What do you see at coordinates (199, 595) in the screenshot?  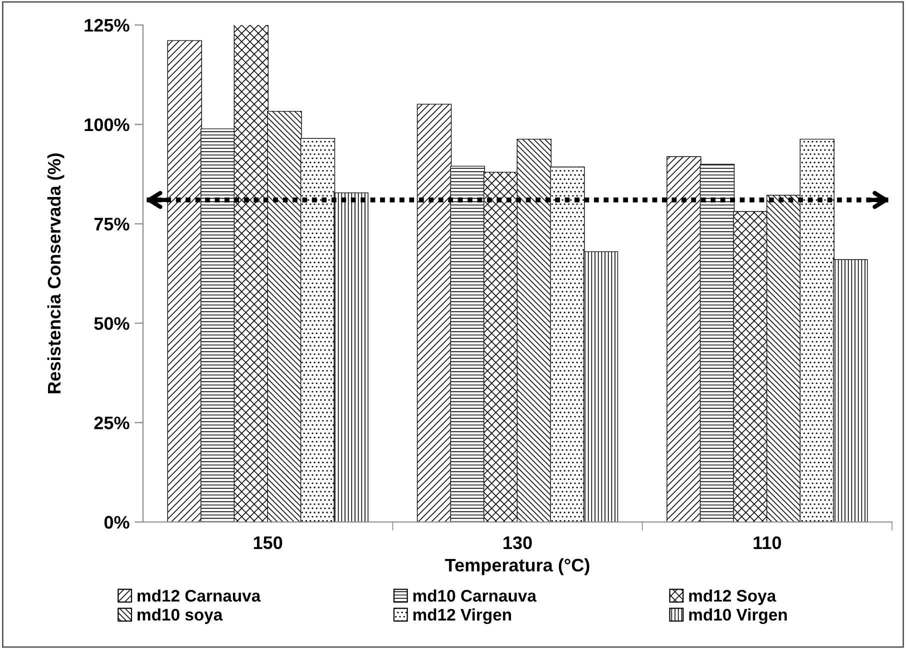 I see `legend-label: md12 Carnauva` at bounding box center [199, 595].